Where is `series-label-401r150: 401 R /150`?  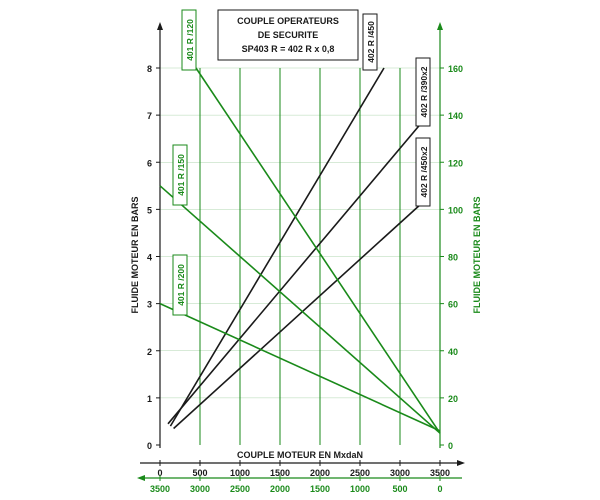
series-label-401r150: 401 R /150 is located at coordinates (180, 175).